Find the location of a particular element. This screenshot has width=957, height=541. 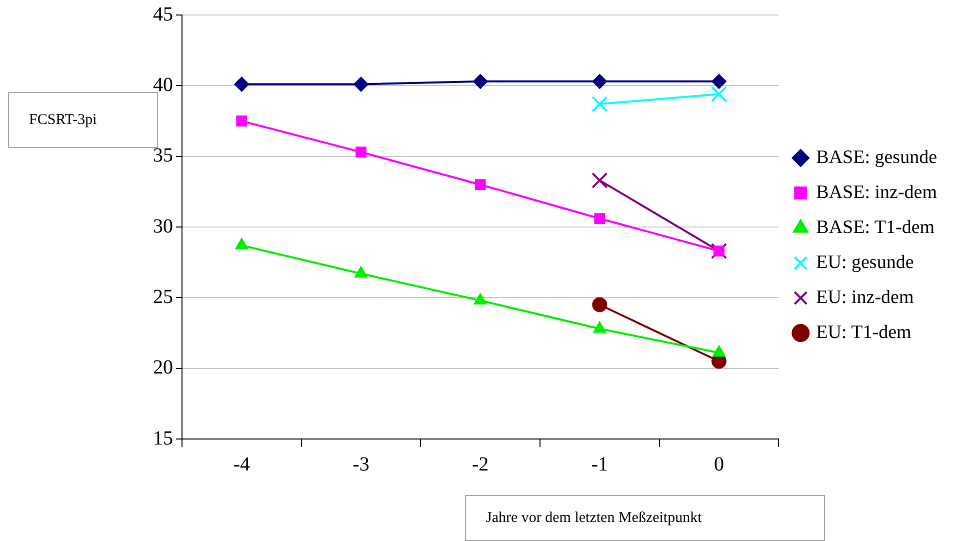

x-axis-title: Jahre vor dem letzten Meßzeitpunkt is located at coordinates (645, 518).